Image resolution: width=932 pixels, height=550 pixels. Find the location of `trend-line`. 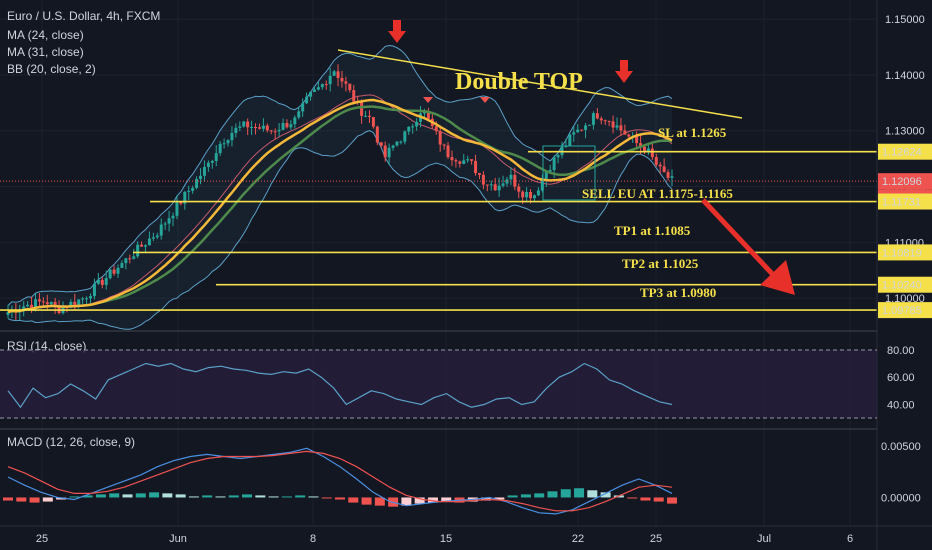

trend-line is located at coordinates (540, 84).